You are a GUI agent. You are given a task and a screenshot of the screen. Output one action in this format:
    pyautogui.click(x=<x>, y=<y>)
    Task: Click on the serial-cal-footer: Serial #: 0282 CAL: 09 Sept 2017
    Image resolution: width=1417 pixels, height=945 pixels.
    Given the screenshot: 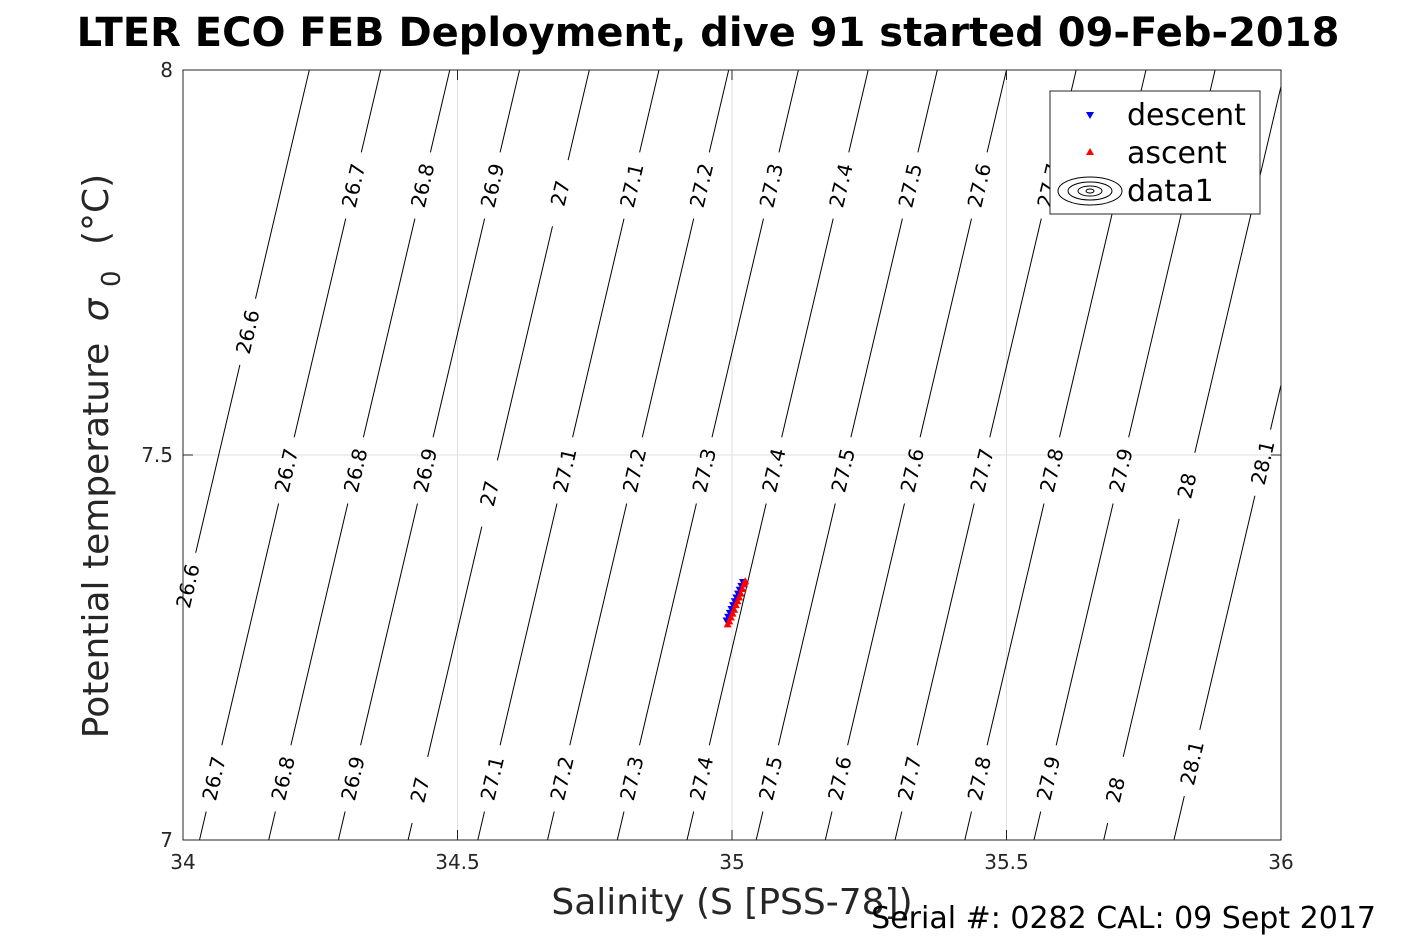 What is the action you would take?
    pyautogui.click(x=1123, y=918)
    